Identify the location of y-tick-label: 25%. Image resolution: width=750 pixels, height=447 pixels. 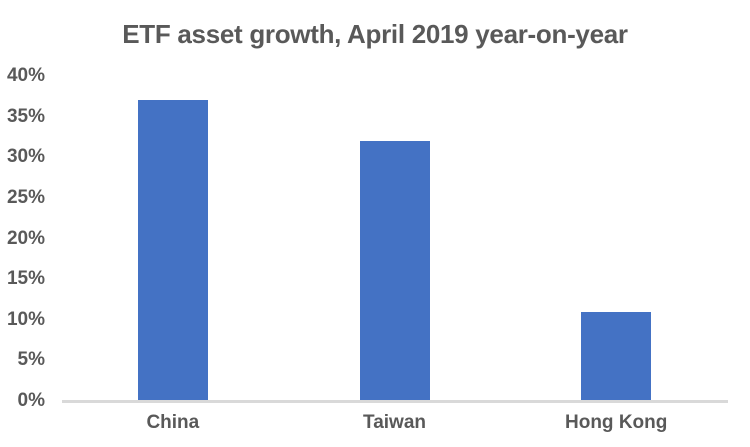
(25, 197).